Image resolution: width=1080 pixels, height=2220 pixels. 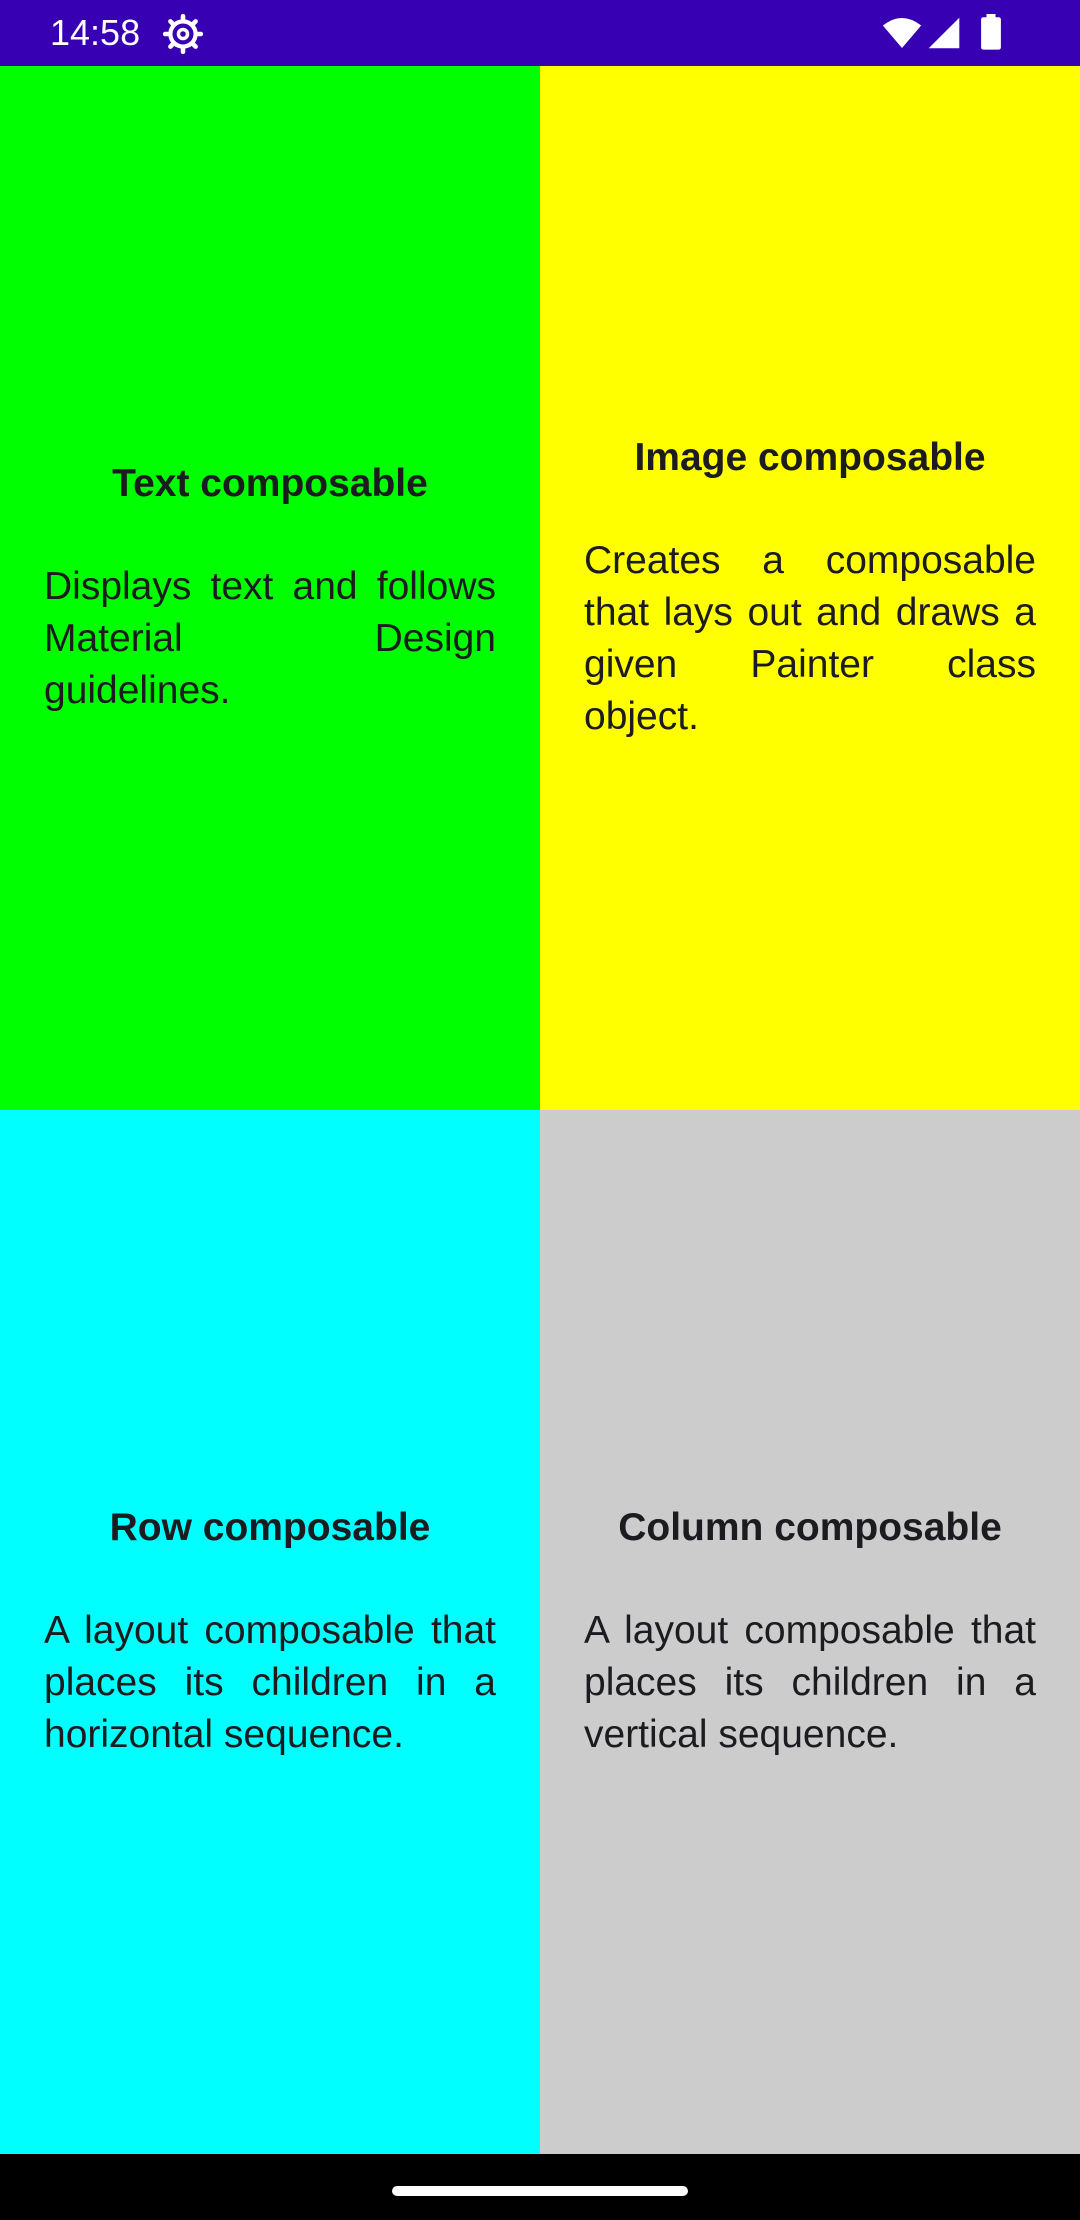 What do you see at coordinates (540, 33) in the screenshot?
I see `status-bar: 14:58` at bounding box center [540, 33].